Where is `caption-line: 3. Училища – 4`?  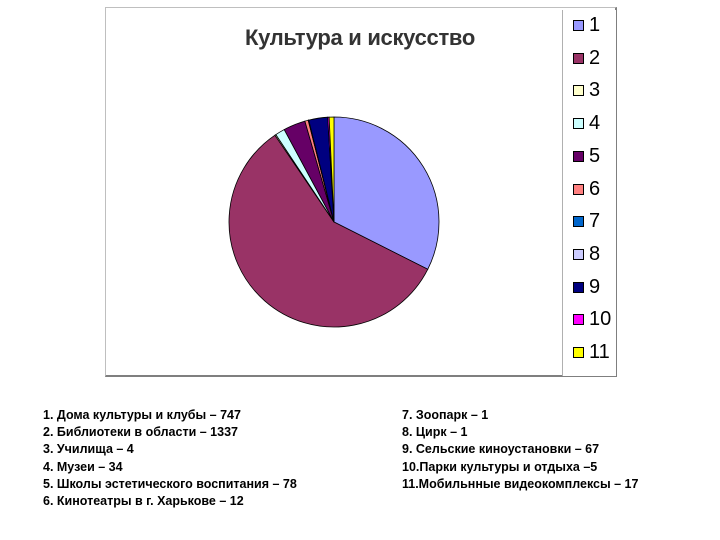
caption-line: 3. Училища – 4 is located at coordinates (88, 449).